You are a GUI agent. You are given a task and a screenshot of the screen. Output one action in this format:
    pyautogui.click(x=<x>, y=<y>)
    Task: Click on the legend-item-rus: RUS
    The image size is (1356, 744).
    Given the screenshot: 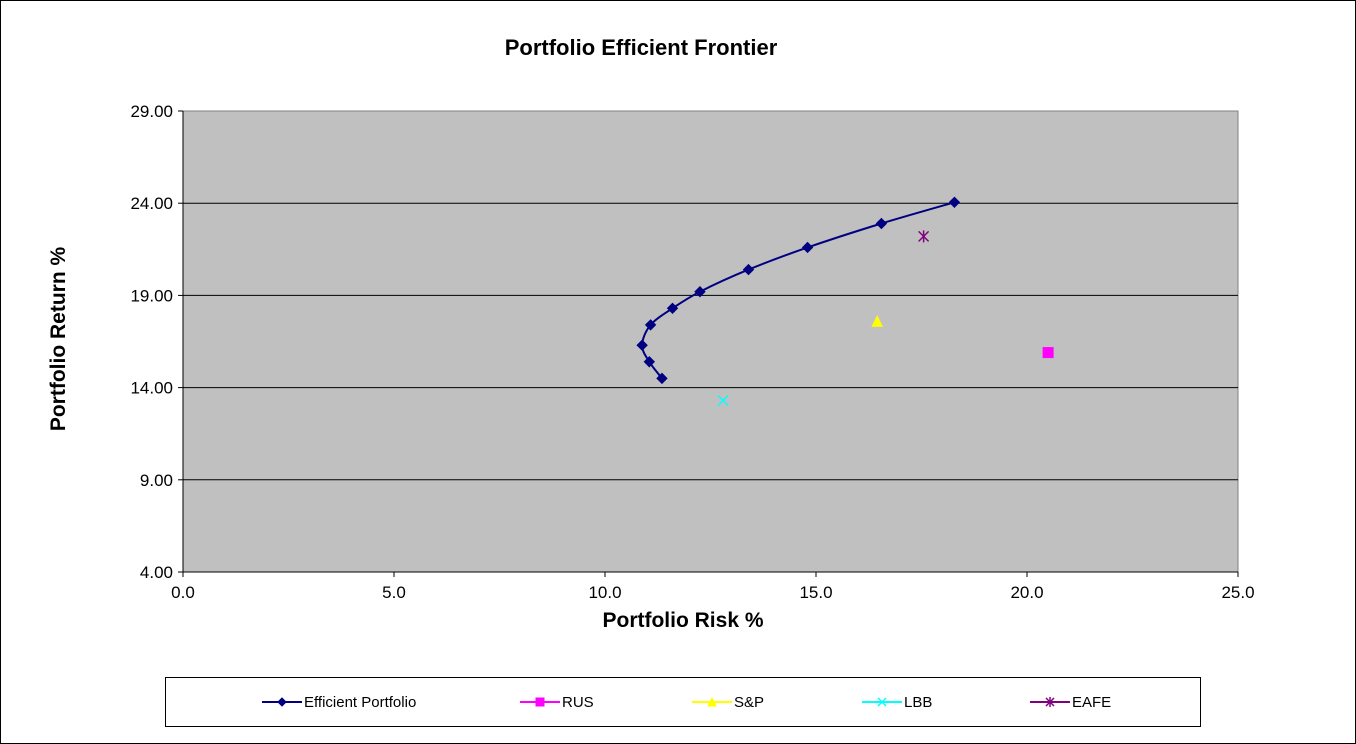 What is the action you would take?
    pyautogui.click(x=557, y=702)
    